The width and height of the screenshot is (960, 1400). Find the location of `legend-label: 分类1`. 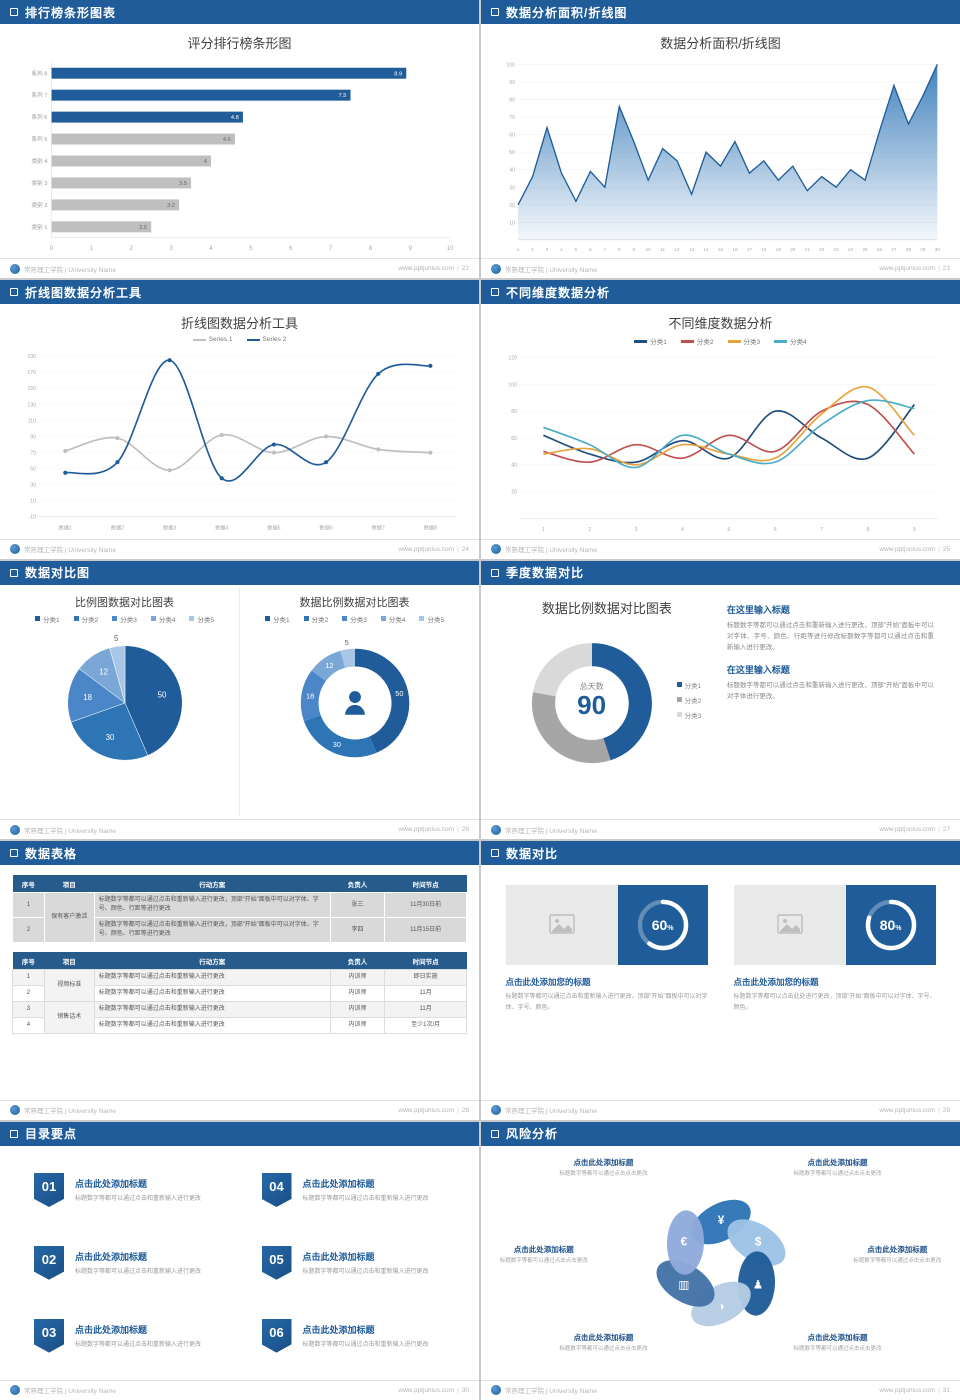

legend-label: 分类1 is located at coordinates (281, 620).